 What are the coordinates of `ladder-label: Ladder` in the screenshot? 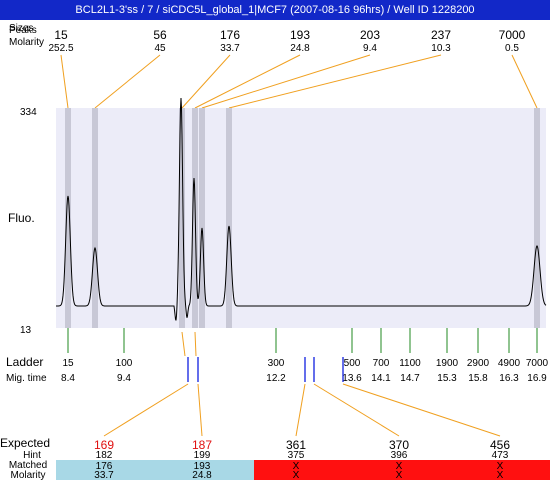 It's located at (24, 362).